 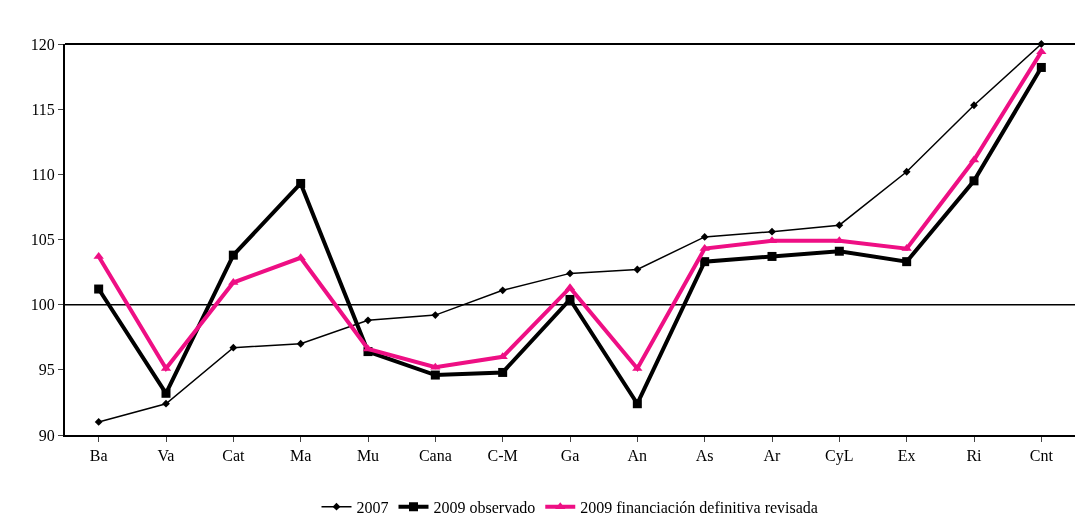 What do you see at coordinates (42, 305) in the screenshot?
I see `y-tick-label: 100` at bounding box center [42, 305].